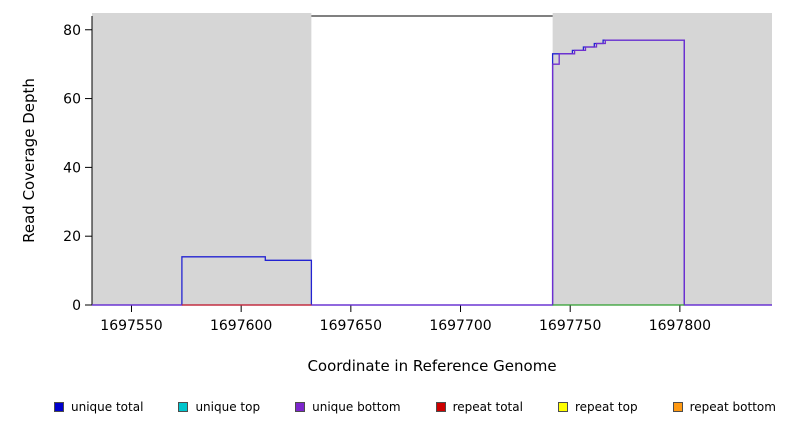 The width and height of the screenshot is (792, 432). I want to click on x-tick-label: 1697700, so click(460, 326).